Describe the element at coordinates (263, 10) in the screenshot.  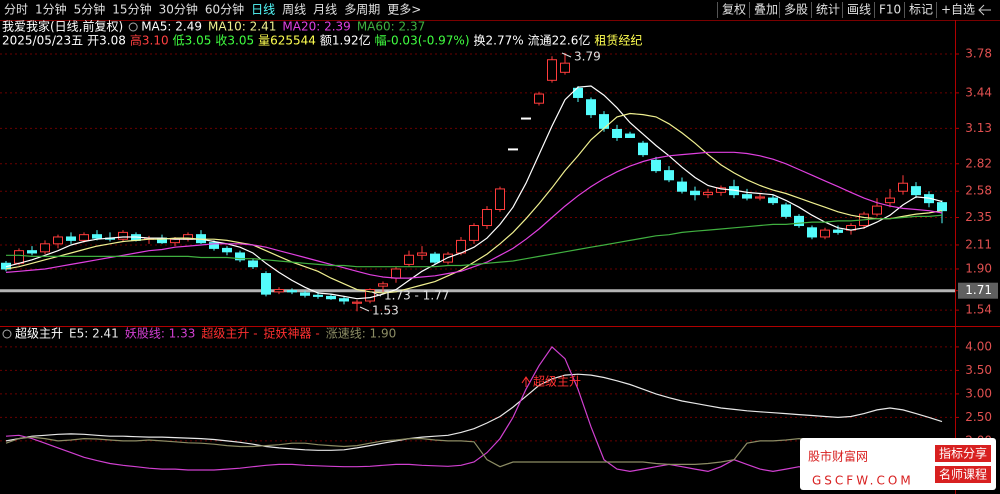
I see `toolbar-tab: 日线` at that location.